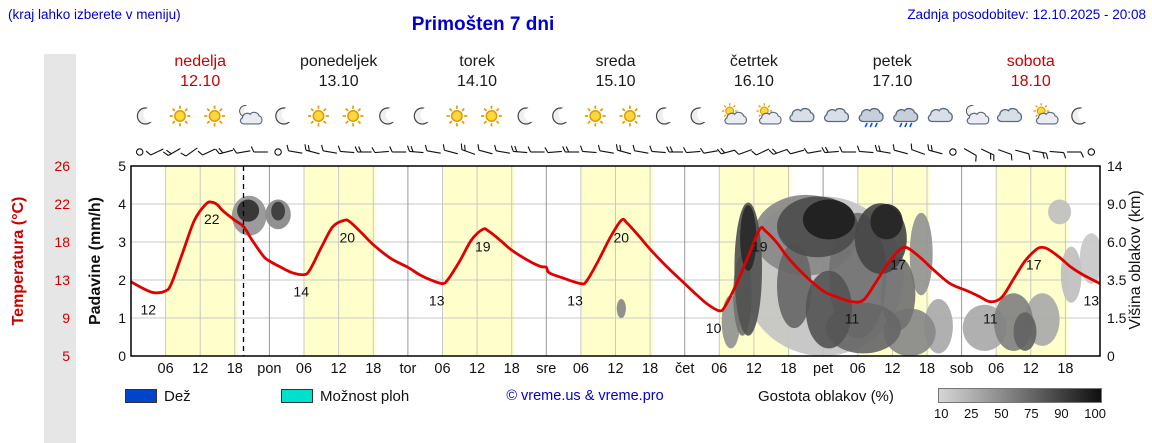 The width and height of the screenshot is (1152, 443). What do you see at coordinates (122, 204) in the screenshot?
I see `svg-text: 4` at bounding box center [122, 204].